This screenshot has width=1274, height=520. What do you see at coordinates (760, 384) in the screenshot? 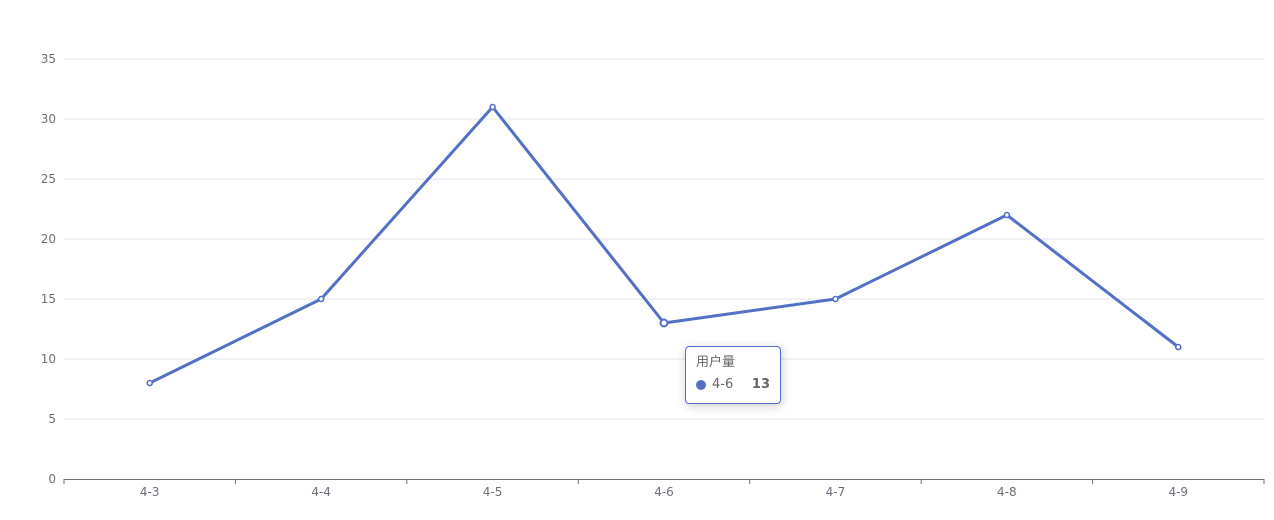
I see `tooltip-value: 13` at bounding box center [760, 384].